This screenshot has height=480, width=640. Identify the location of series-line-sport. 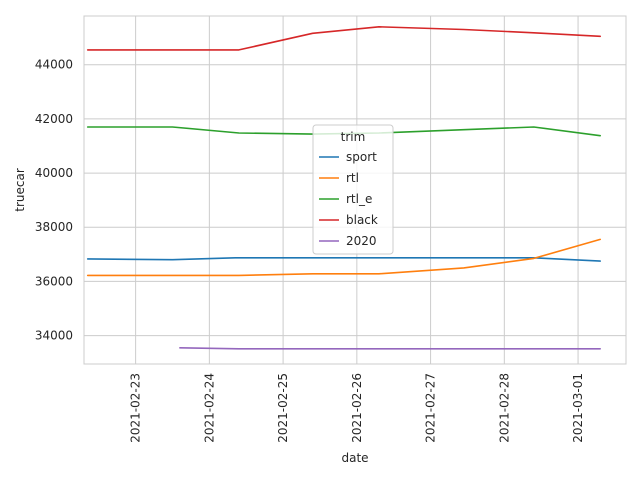
(344, 259).